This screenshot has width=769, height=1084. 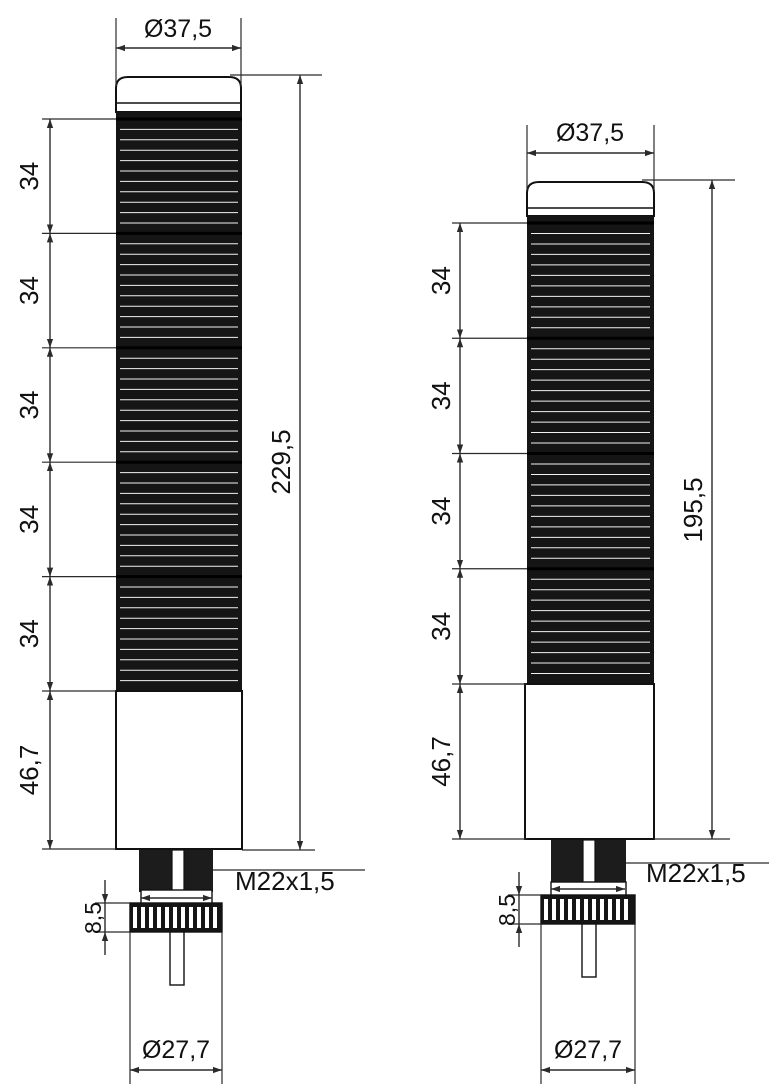 What do you see at coordinates (65, 484) in the screenshot?
I see `tier-dimension-chain: 34 34 34 34 34 46,7` at bounding box center [65, 484].